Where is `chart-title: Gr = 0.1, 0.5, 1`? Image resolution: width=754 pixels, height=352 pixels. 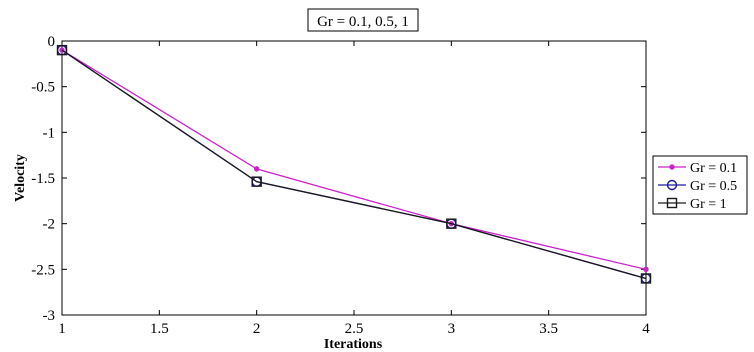
chart-title: Gr = 0.1, 0.5, 1 is located at coordinates (363, 22).